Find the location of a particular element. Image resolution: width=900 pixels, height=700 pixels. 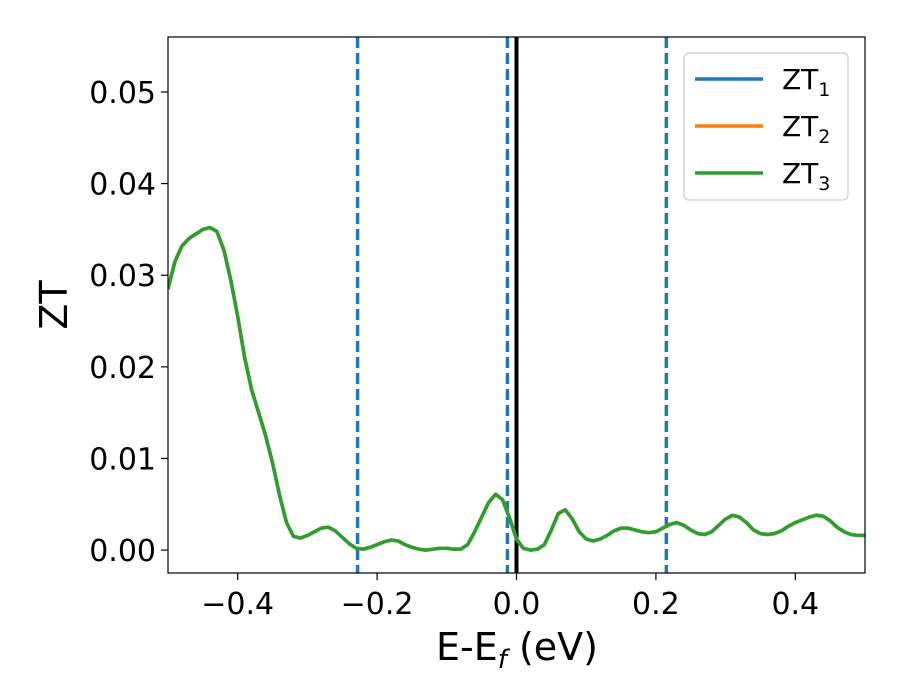

x-tick-label: 0.2 is located at coordinates (656, 604).